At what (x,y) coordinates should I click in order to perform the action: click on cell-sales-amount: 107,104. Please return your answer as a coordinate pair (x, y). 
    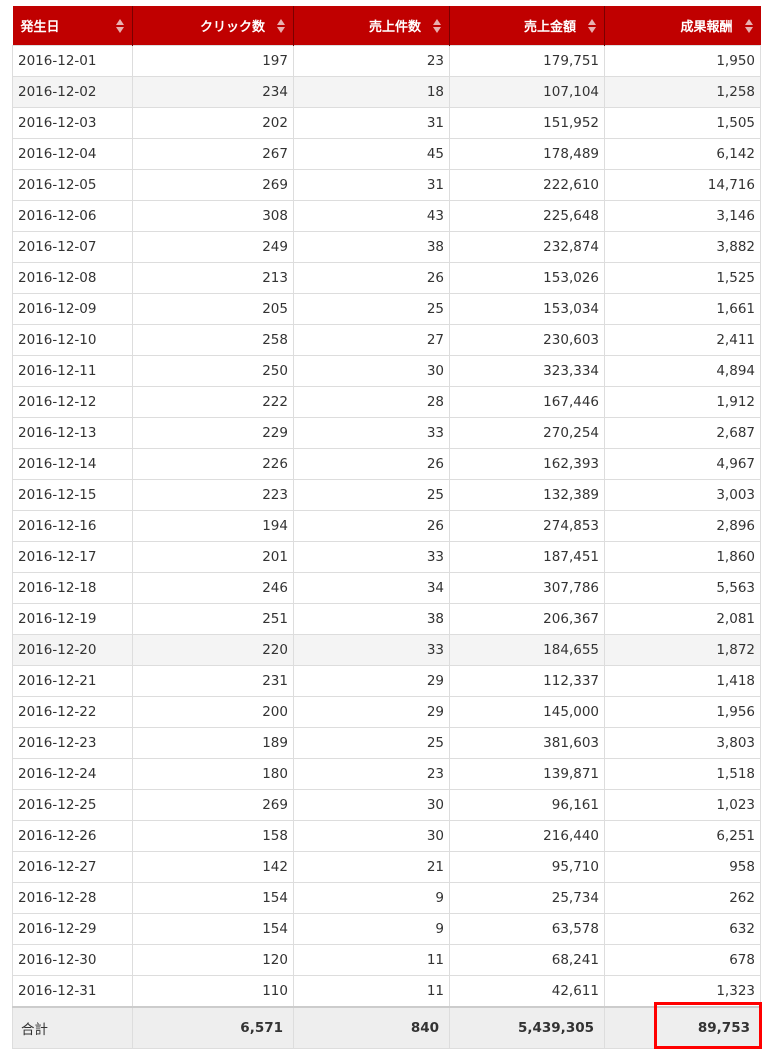
    Looking at the image, I should click on (527, 92).